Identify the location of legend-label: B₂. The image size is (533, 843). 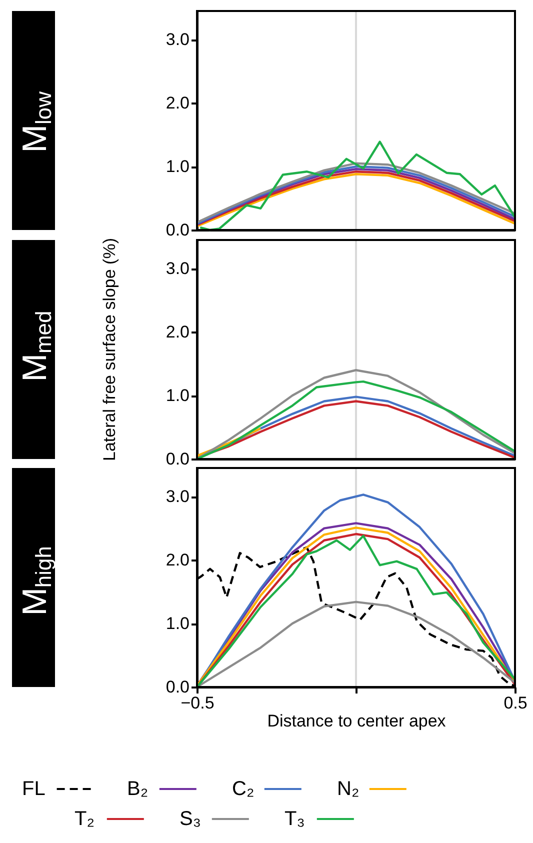
(137, 789).